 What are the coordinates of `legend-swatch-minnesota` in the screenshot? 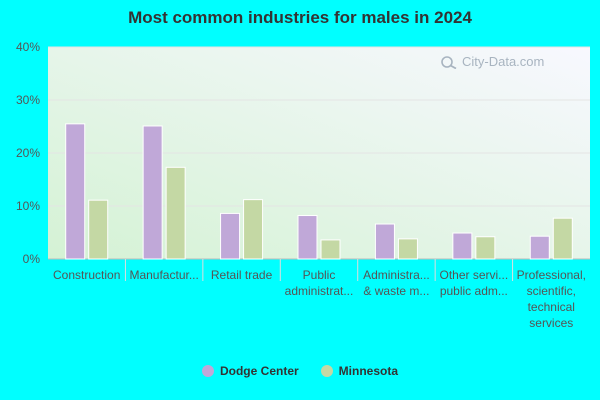 It's located at (326, 371).